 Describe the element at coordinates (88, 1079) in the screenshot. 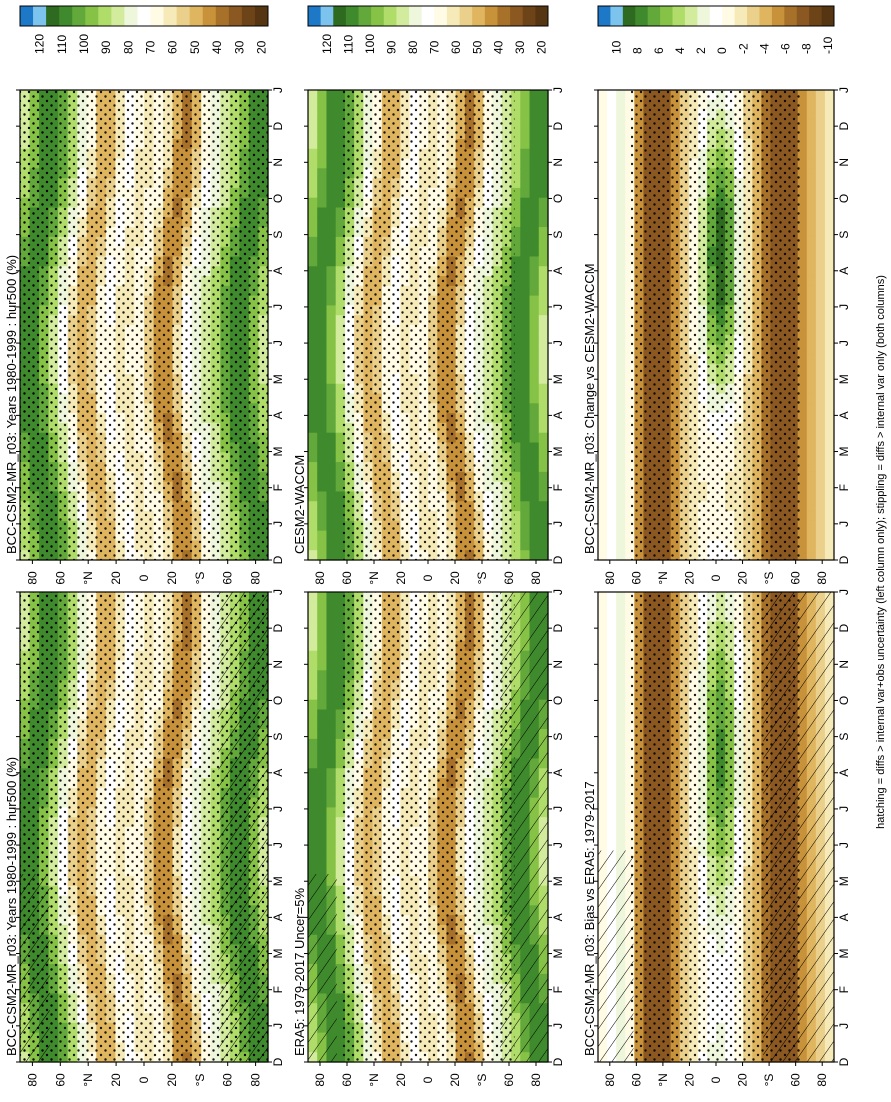

I see `y-tick-label: °N` at that location.